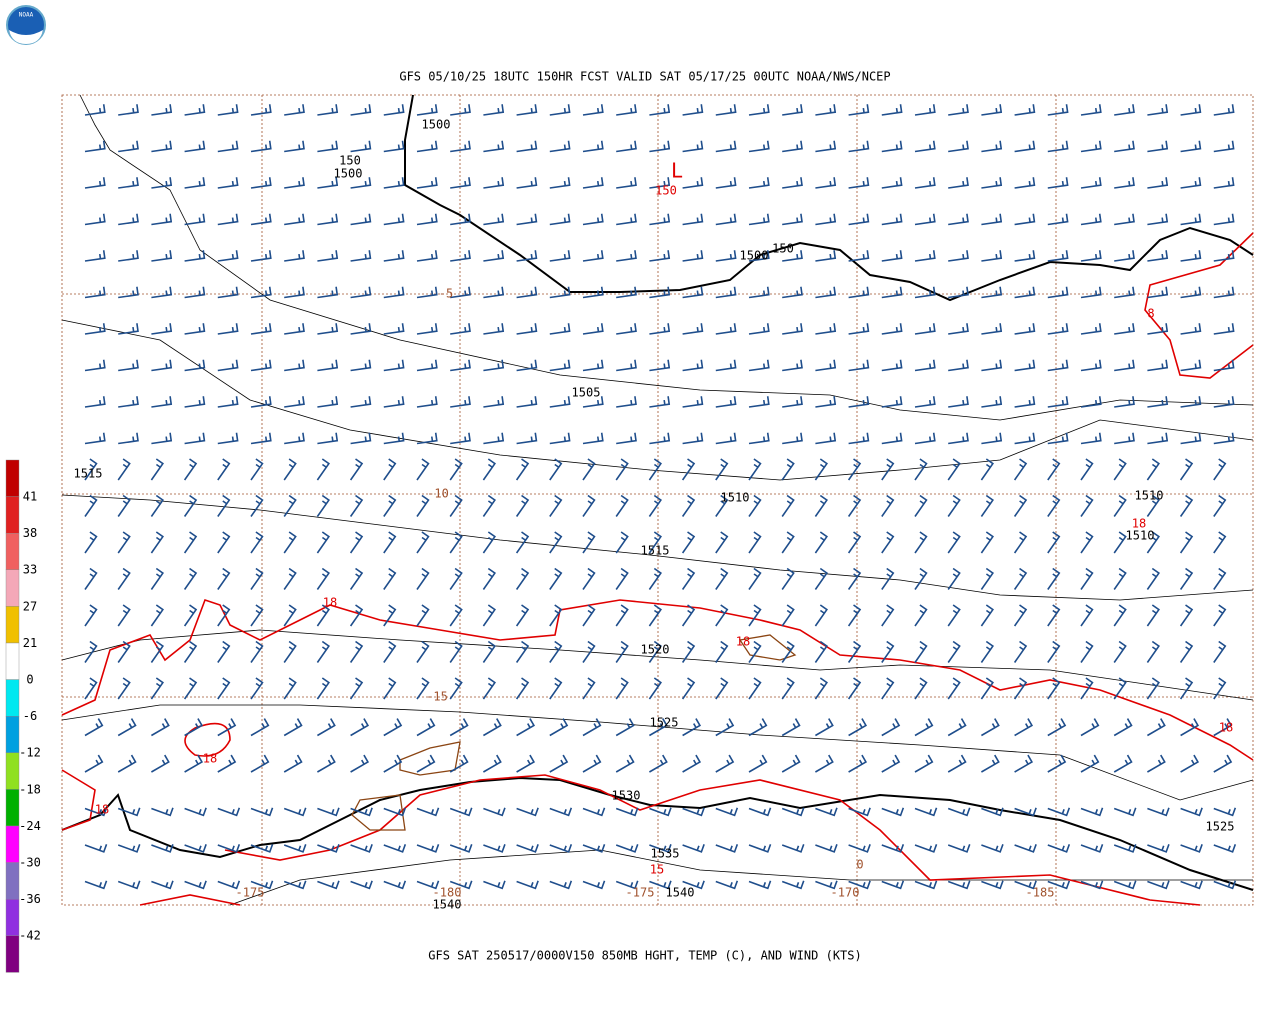 The image size is (1280, 1024). I want to click on colorbar-label: 41, so click(30, 497).